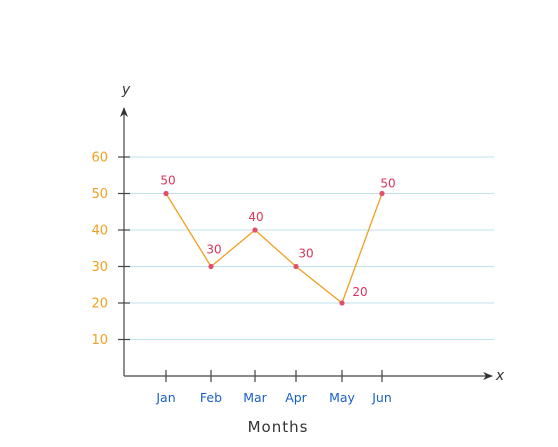 This screenshot has height=447, width=558. Describe the element at coordinates (278, 427) in the screenshot. I see `x-axis-title: Months` at that location.